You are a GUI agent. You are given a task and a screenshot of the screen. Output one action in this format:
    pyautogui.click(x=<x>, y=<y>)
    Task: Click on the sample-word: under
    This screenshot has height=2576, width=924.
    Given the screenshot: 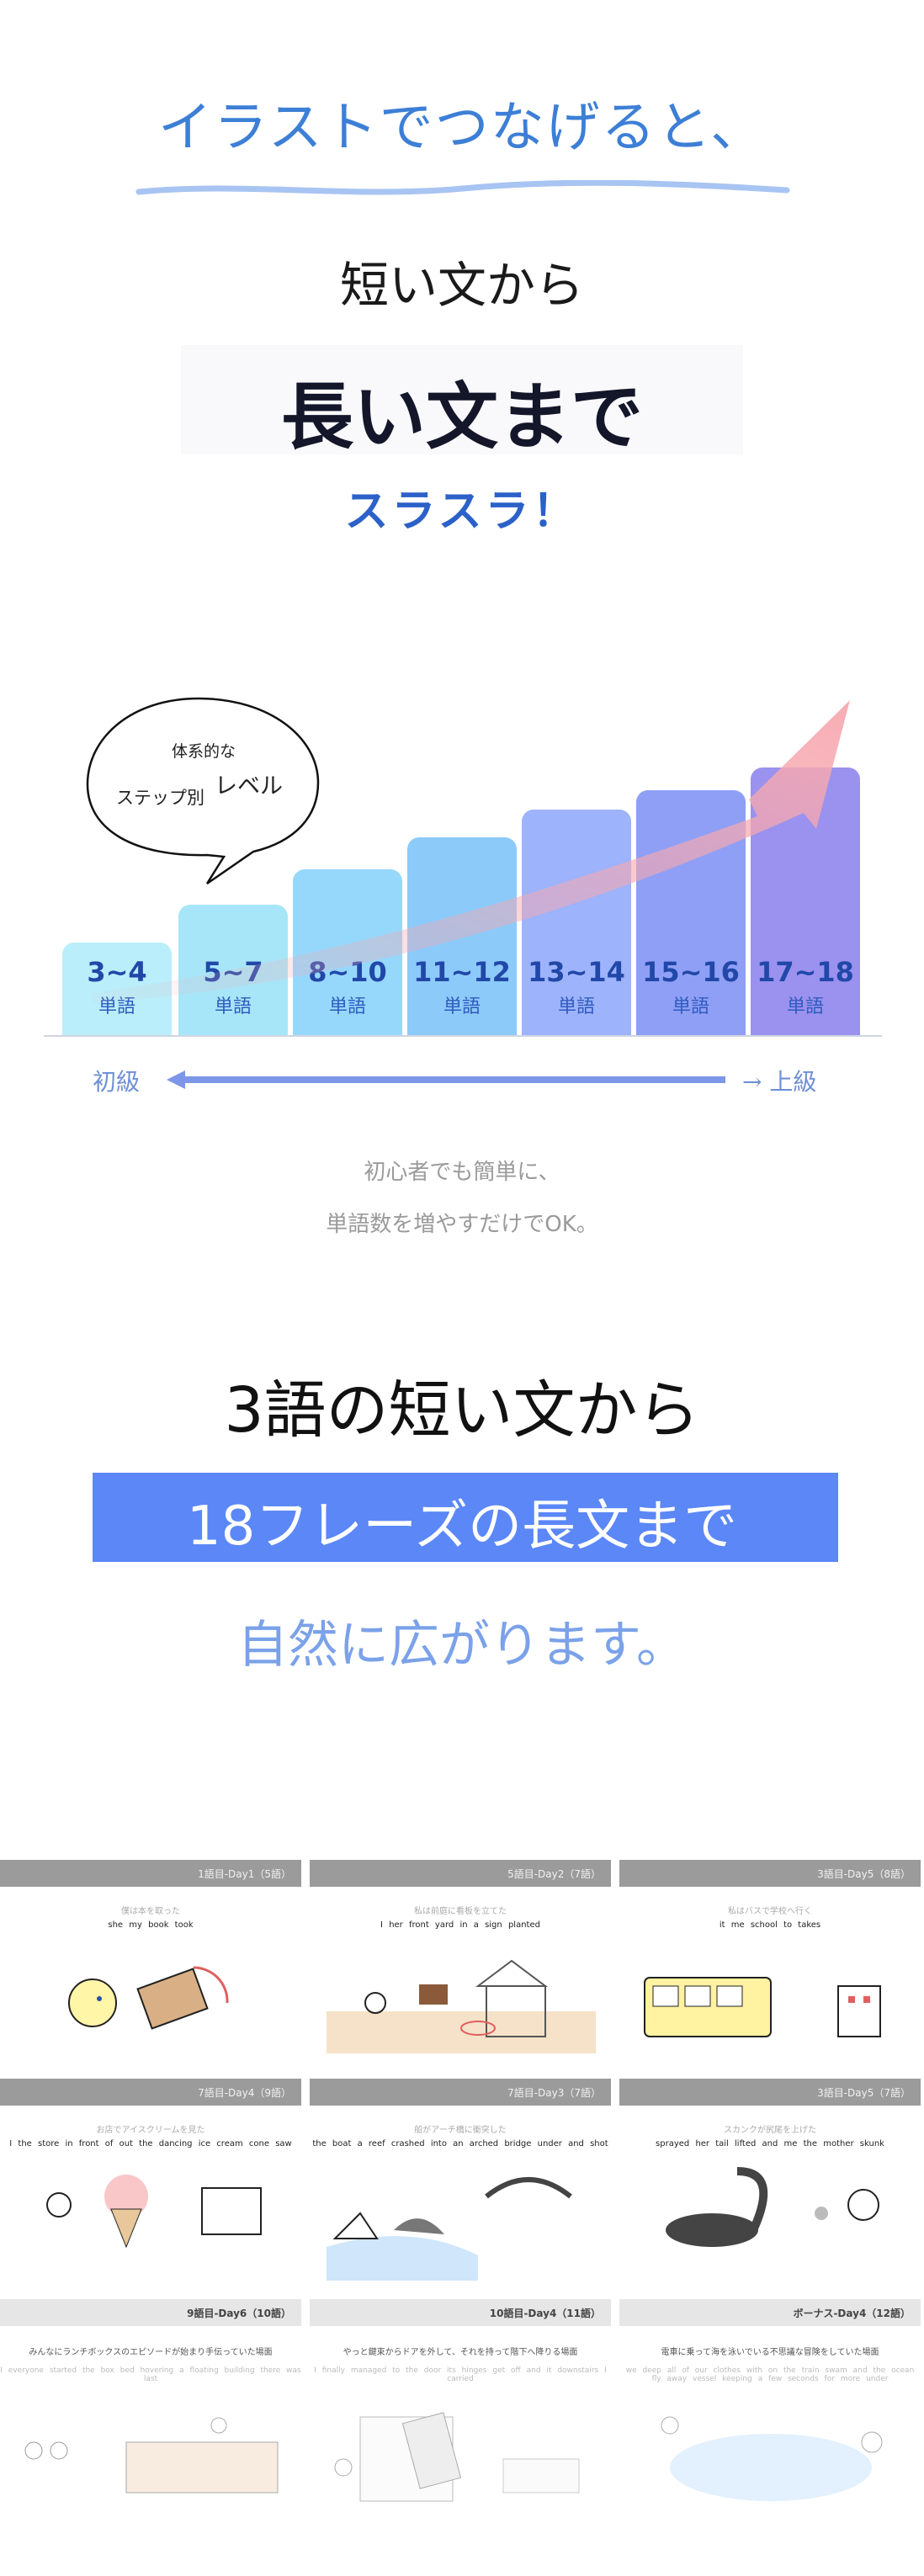 What is the action you would take?
    pyautogui.click(x=877, y=2379)
    